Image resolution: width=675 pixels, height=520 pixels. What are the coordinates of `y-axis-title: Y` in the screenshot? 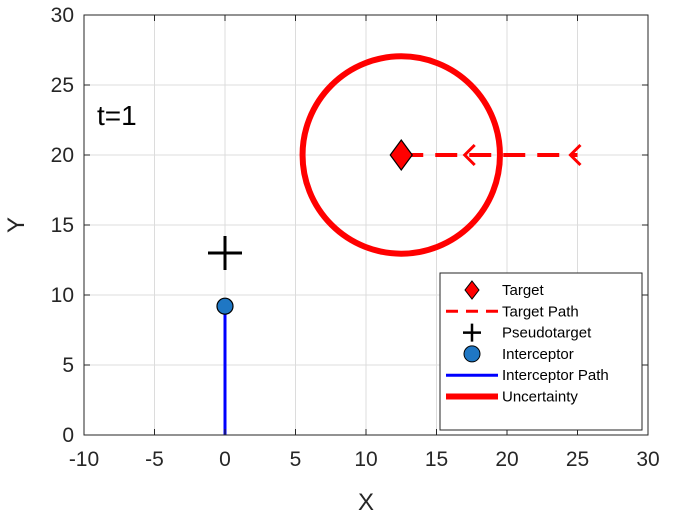 It's located at (16, 225).